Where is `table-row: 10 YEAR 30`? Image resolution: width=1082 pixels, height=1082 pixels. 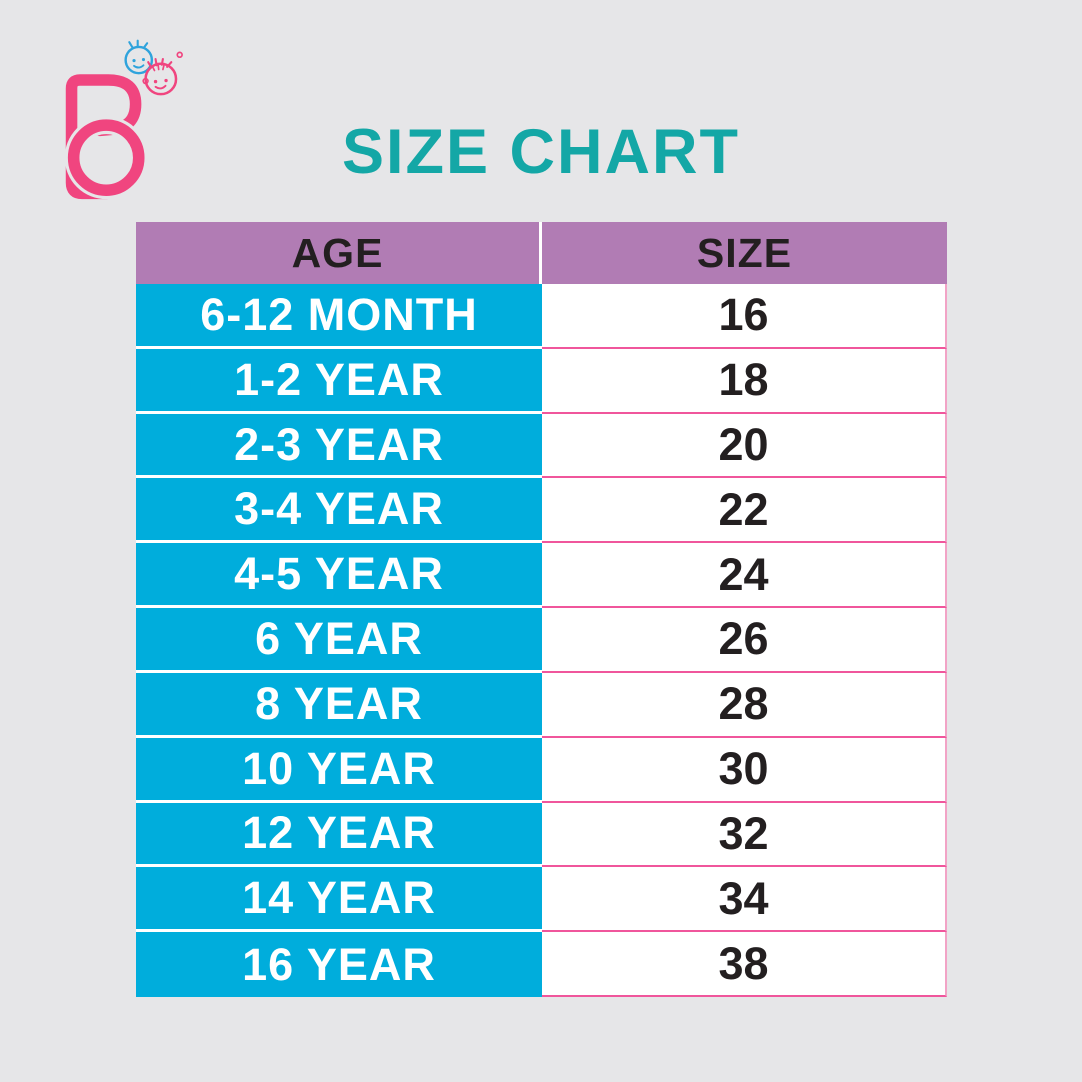
table-row: 10 YEAR 30 is located at coordinates (541, 770).